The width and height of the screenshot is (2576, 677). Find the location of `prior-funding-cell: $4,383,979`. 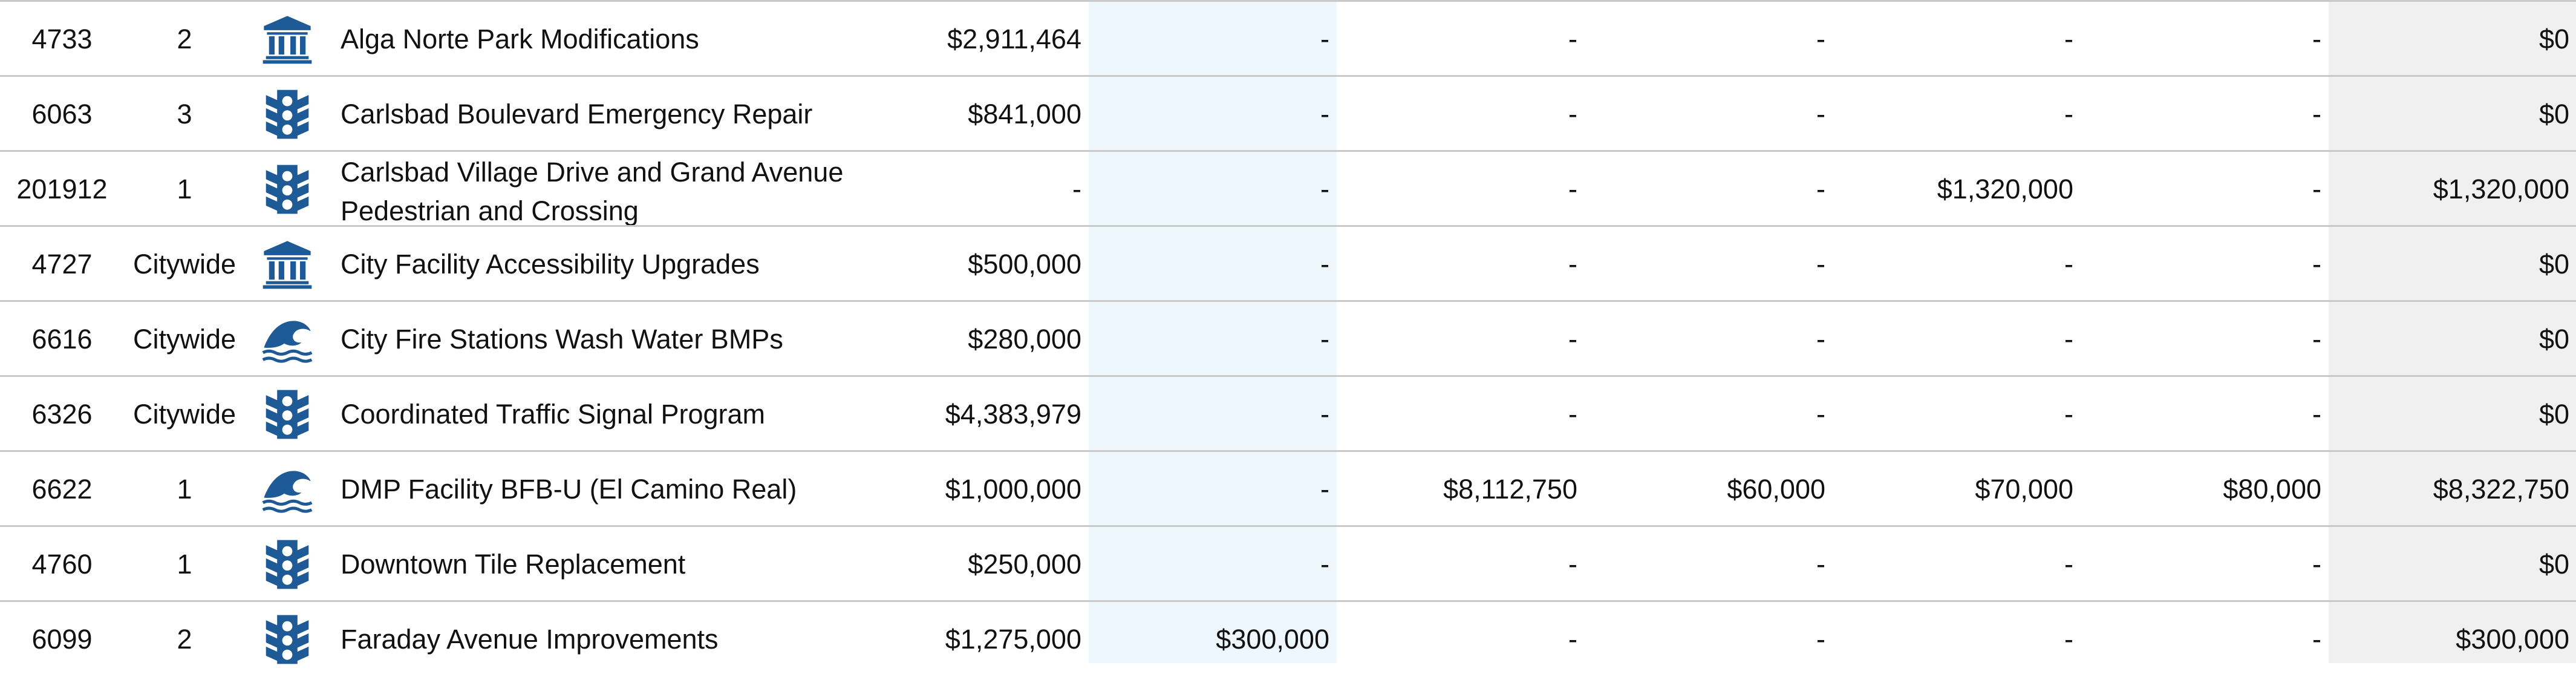

prior-funding-cell: $4,383,979 is located at coordinates (1013, 414).